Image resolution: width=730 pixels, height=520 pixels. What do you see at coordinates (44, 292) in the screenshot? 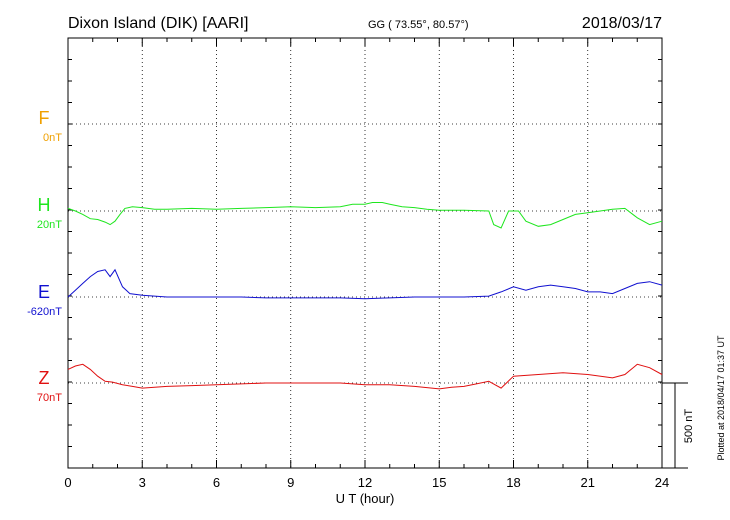
I see `channel-label-E: E` at bounding box center [44, 292].